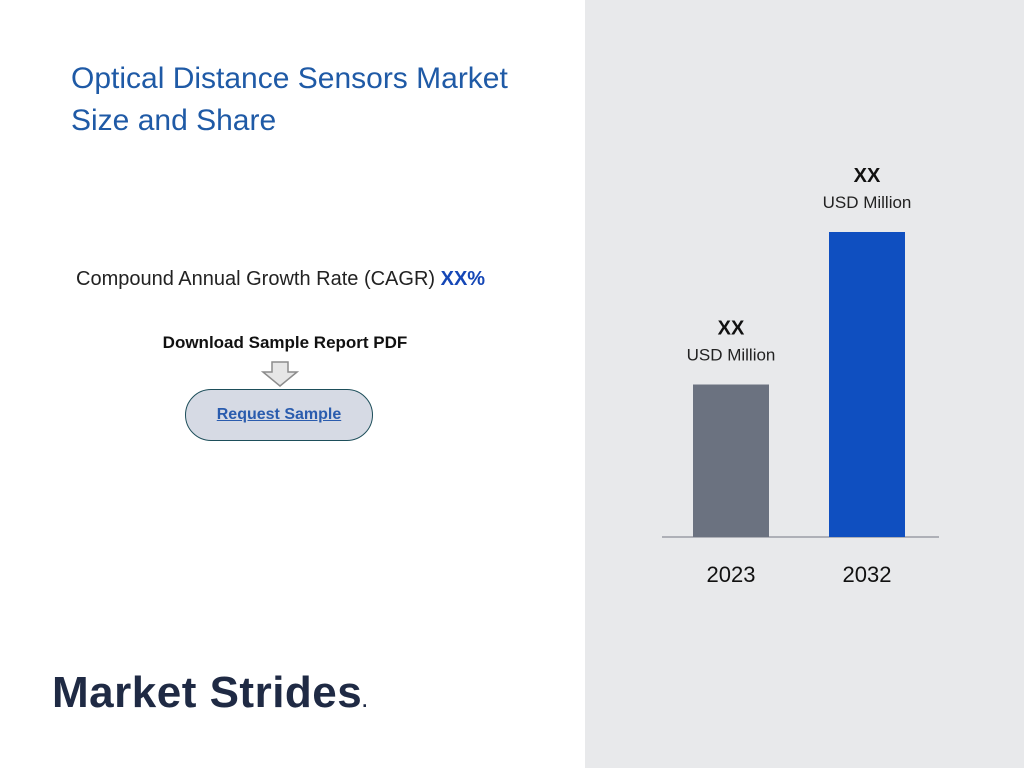 The width and height of the screenshot is (1024, 768). What do you see at coordinates (731, 355) in the screenshot?
I see `bar-unit-label-2023: USD Million` at bounding box center [731, 355].